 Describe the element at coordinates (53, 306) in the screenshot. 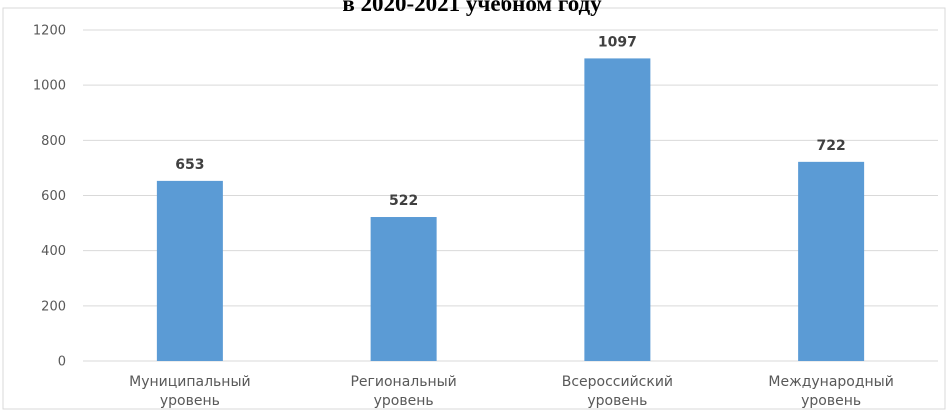

I see `y-tick-label: 200` at that location.